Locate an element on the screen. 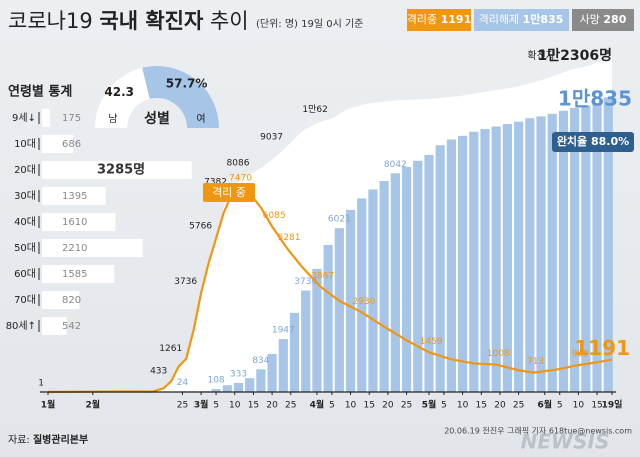 The height and width of the screenshot is (457, 640). data-label: 1947 is located at coordinates (283, 331).